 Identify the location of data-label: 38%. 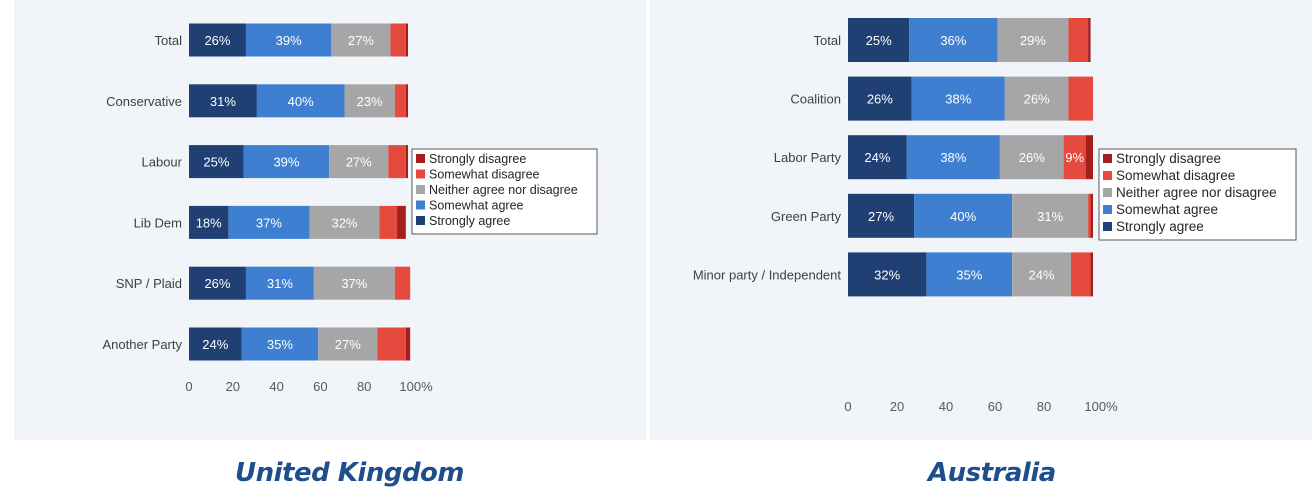
(958, 99).